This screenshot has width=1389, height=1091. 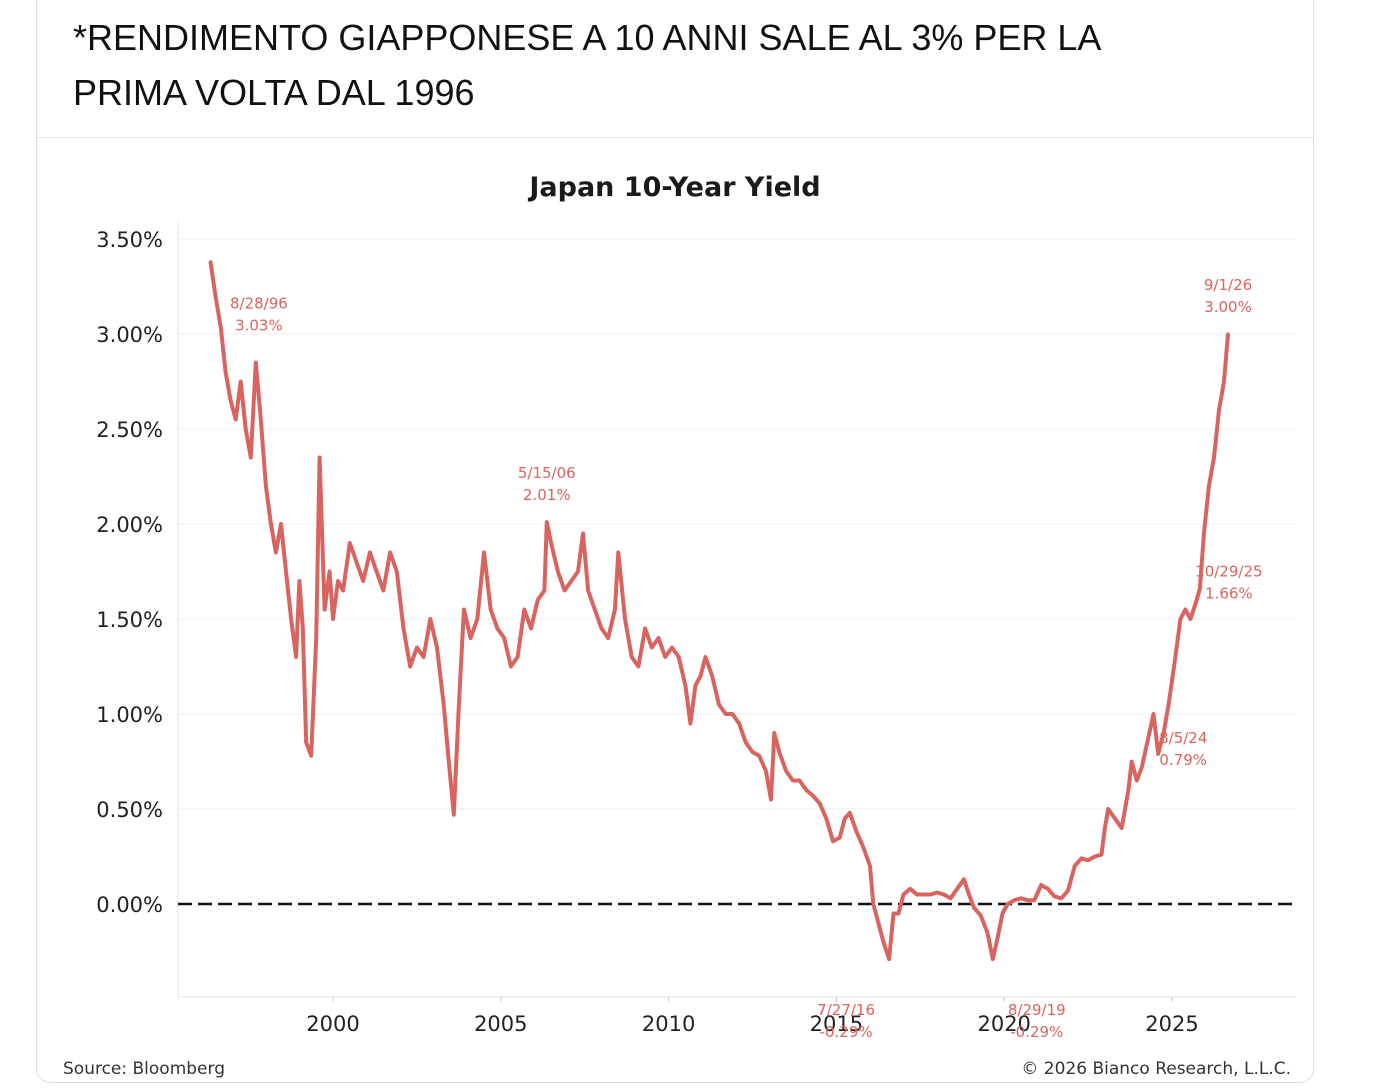 I want to click on annotation-date: 8/5/24, so click(x=1183, y=738).